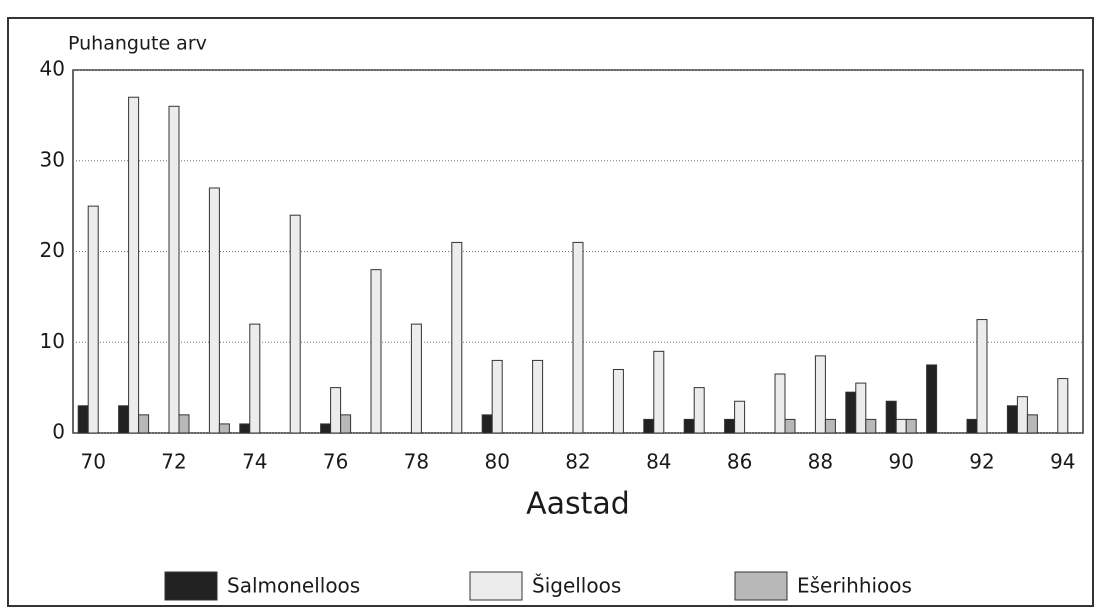  I want to click on x-tick-label: 70, so click(92, 462).